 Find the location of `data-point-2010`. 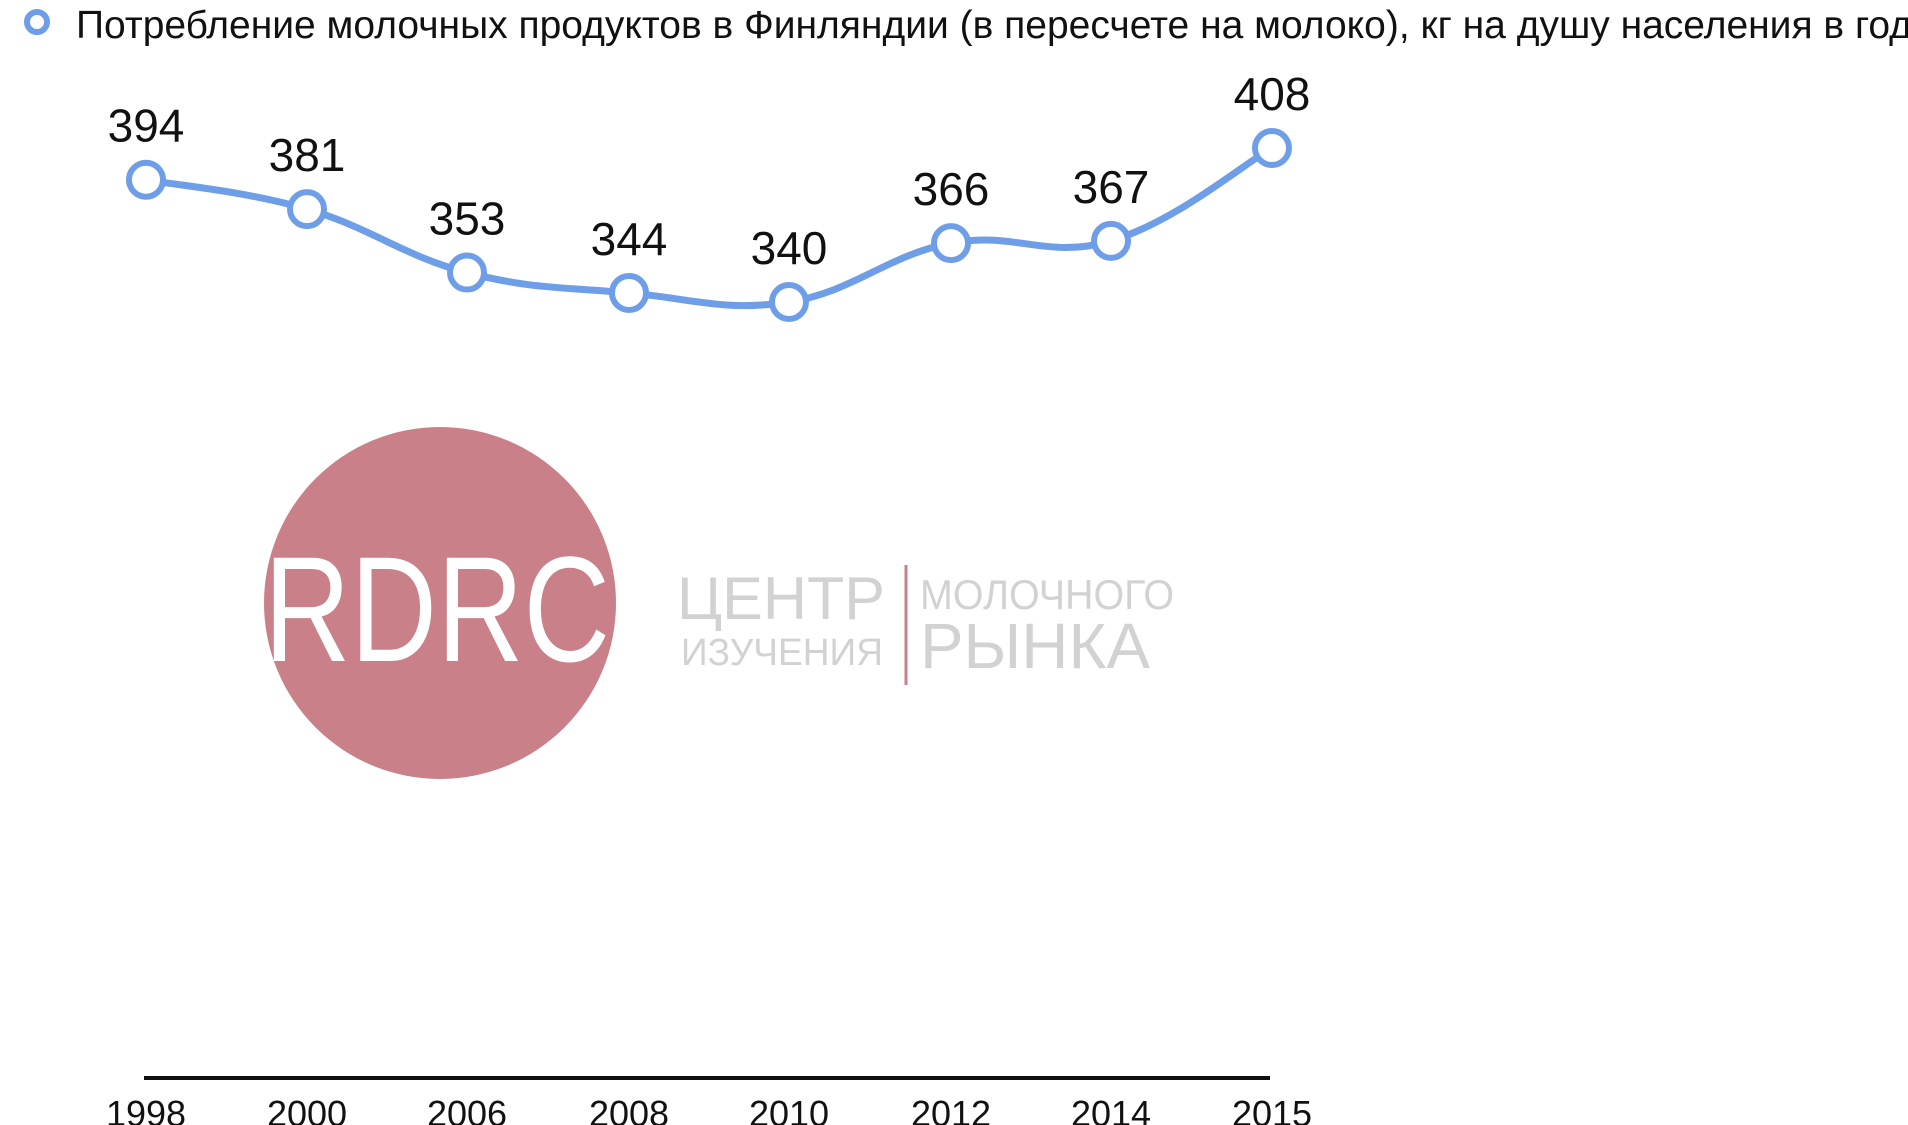

data-point-2010 is located at coordinates (789, 302).